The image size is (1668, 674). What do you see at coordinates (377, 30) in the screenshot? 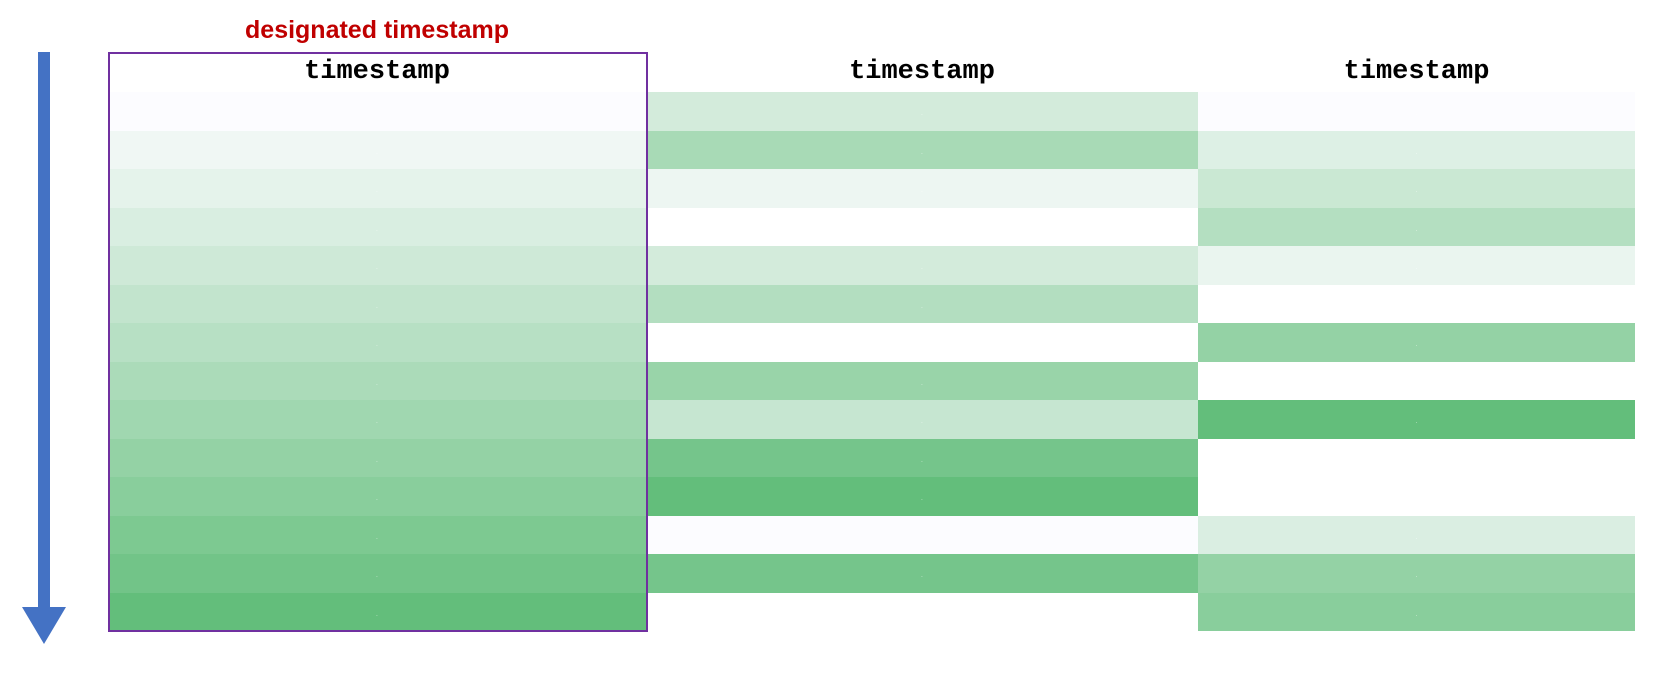
I see `designated-timestamp-label: designated timestamp` at bounding box center [377, 30].